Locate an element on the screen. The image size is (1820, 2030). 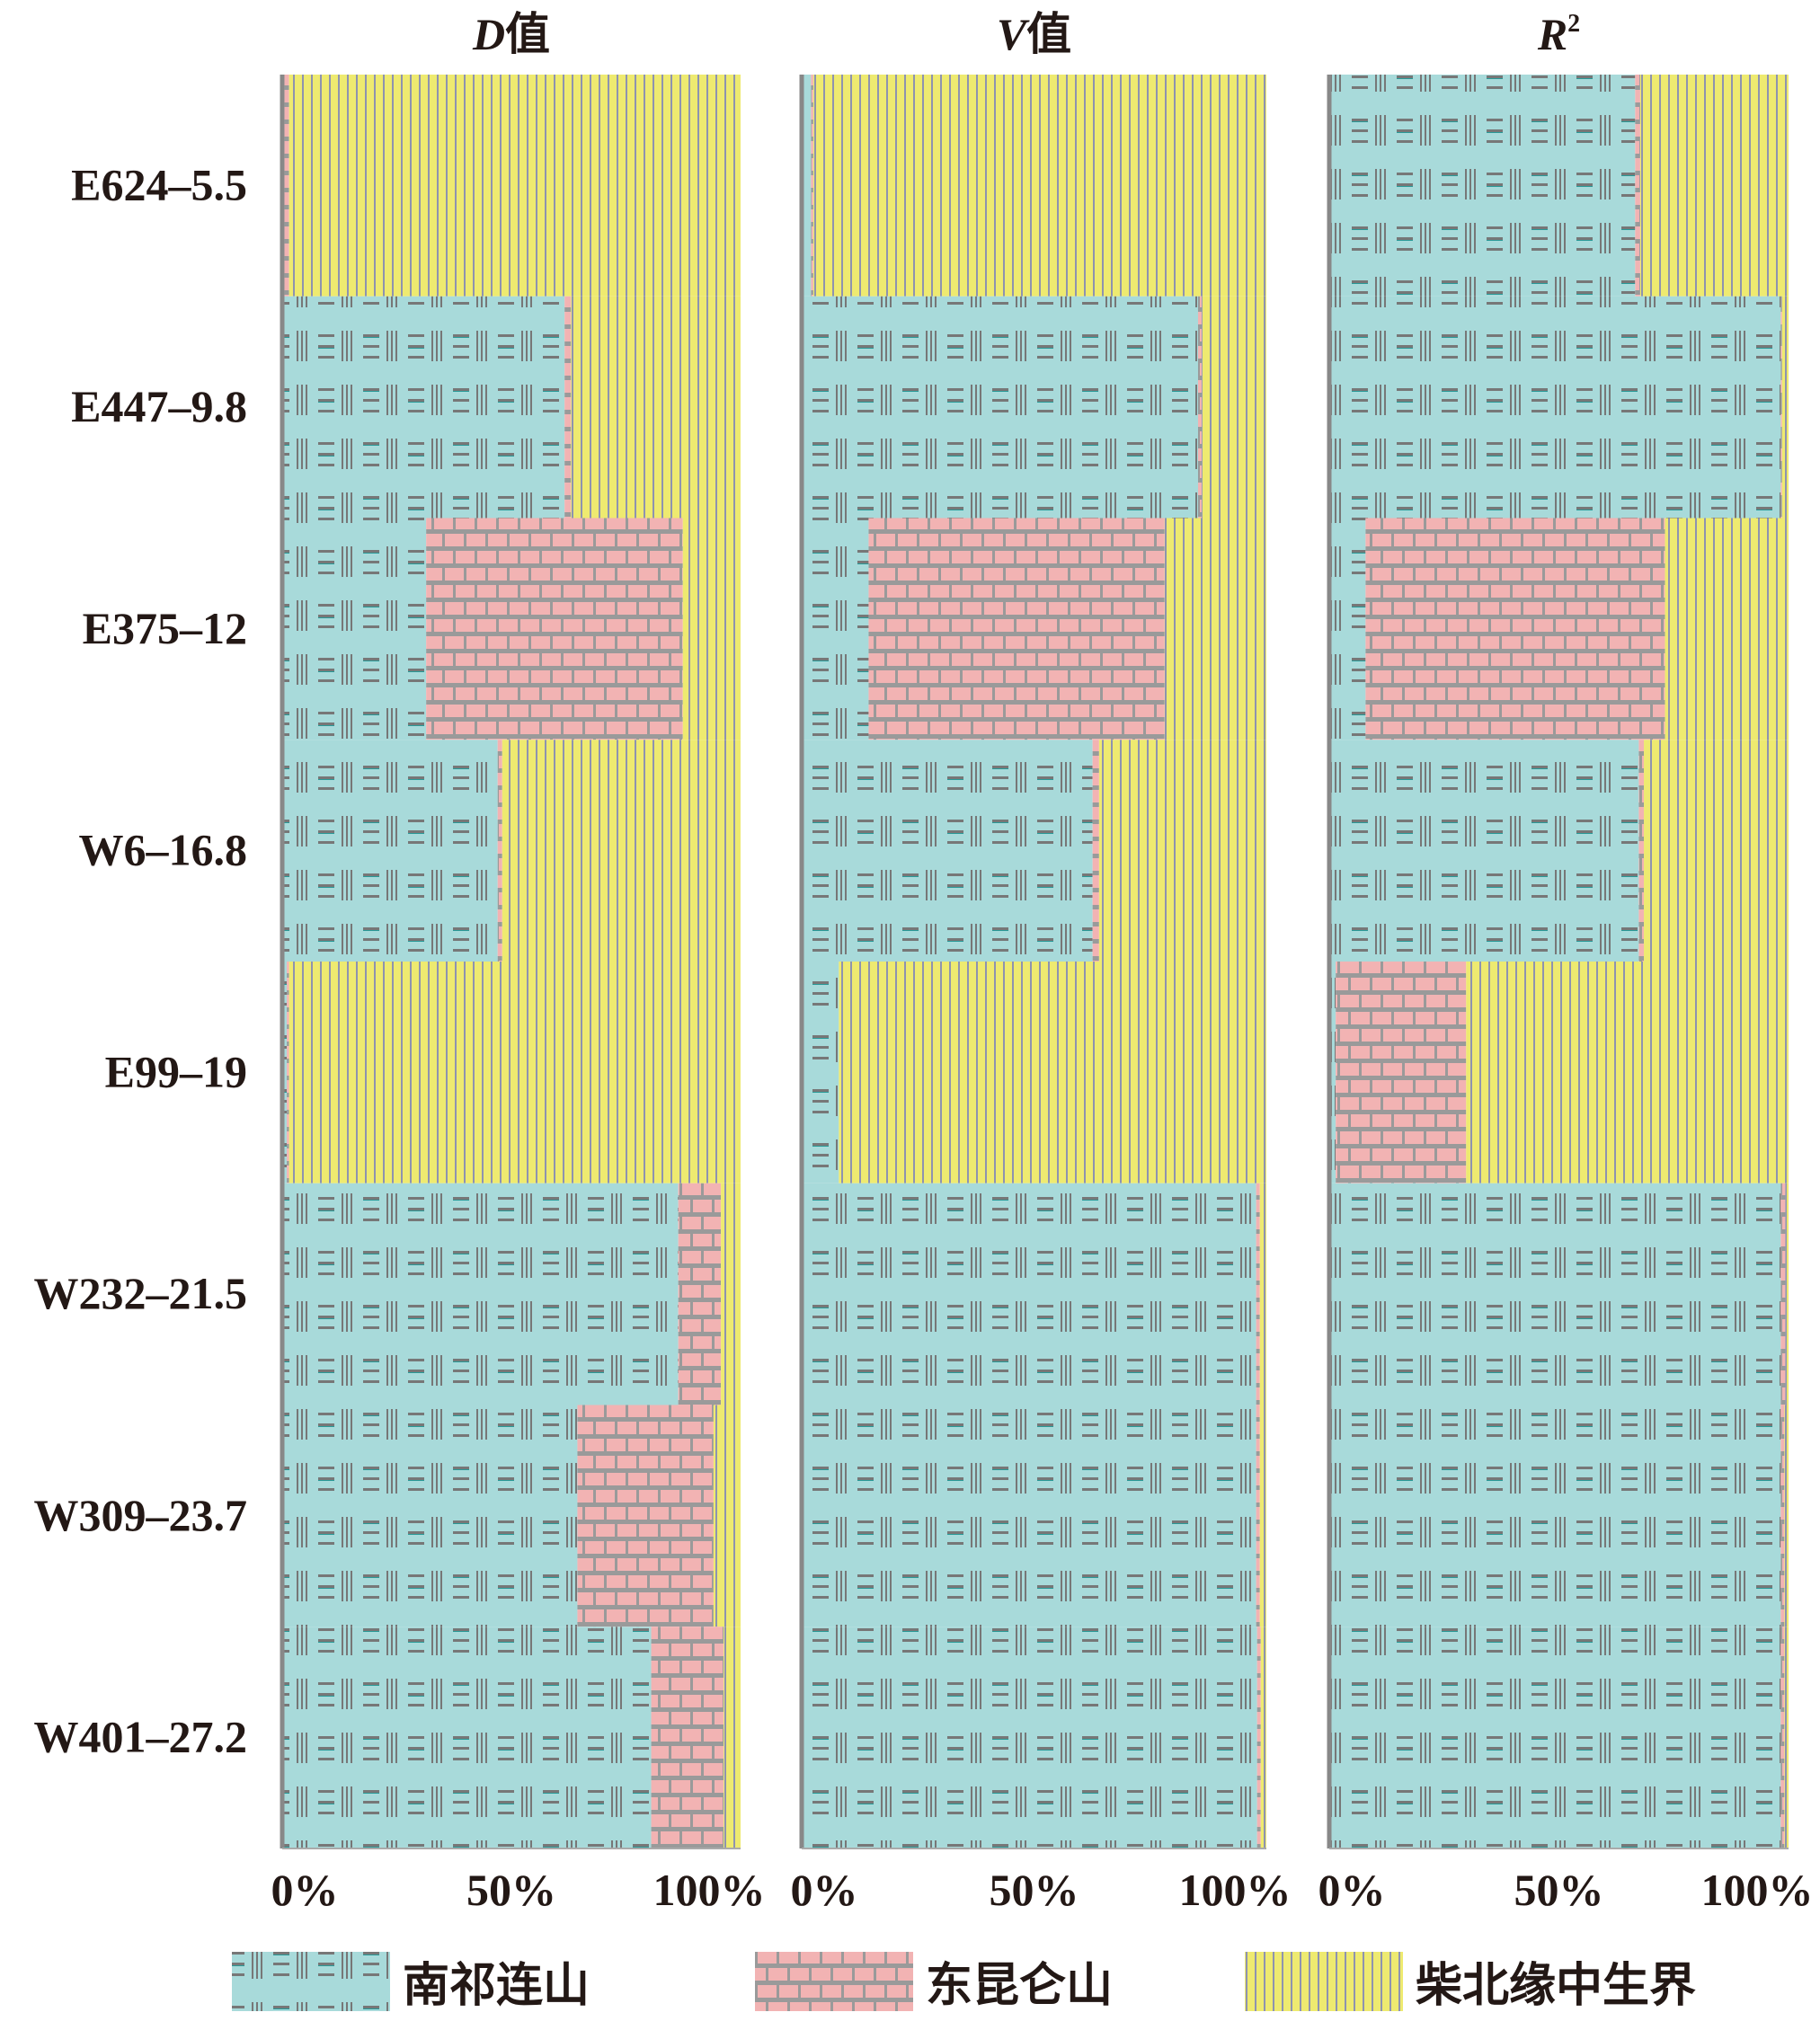
panel-title-var: D is located at coordinates (488, 34).